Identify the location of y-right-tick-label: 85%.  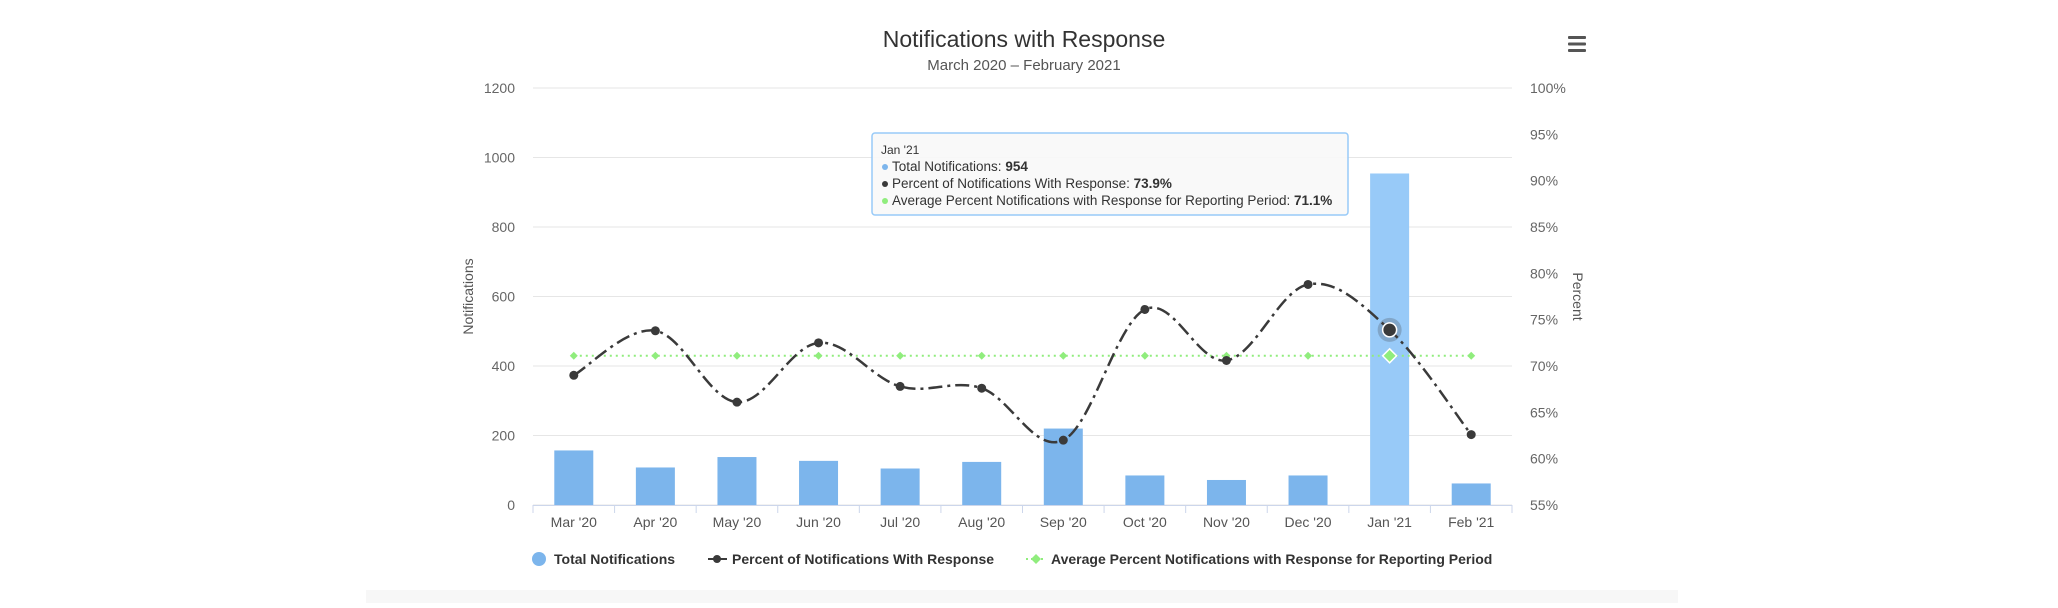
(1544, 227).